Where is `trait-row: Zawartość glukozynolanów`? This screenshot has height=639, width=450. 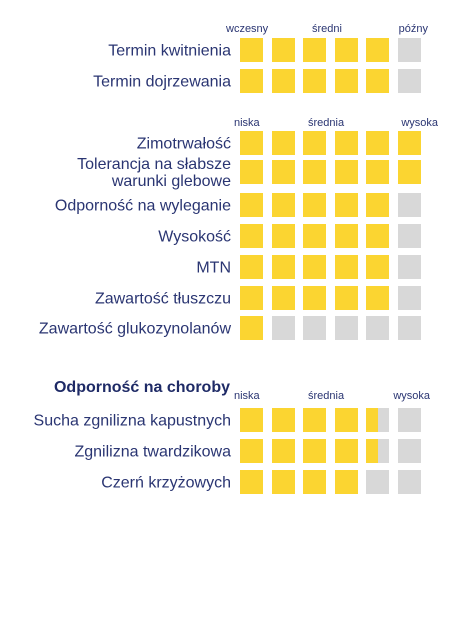
trait-row: Zawartość glukozynolanów is located at coordinates (225, 329).